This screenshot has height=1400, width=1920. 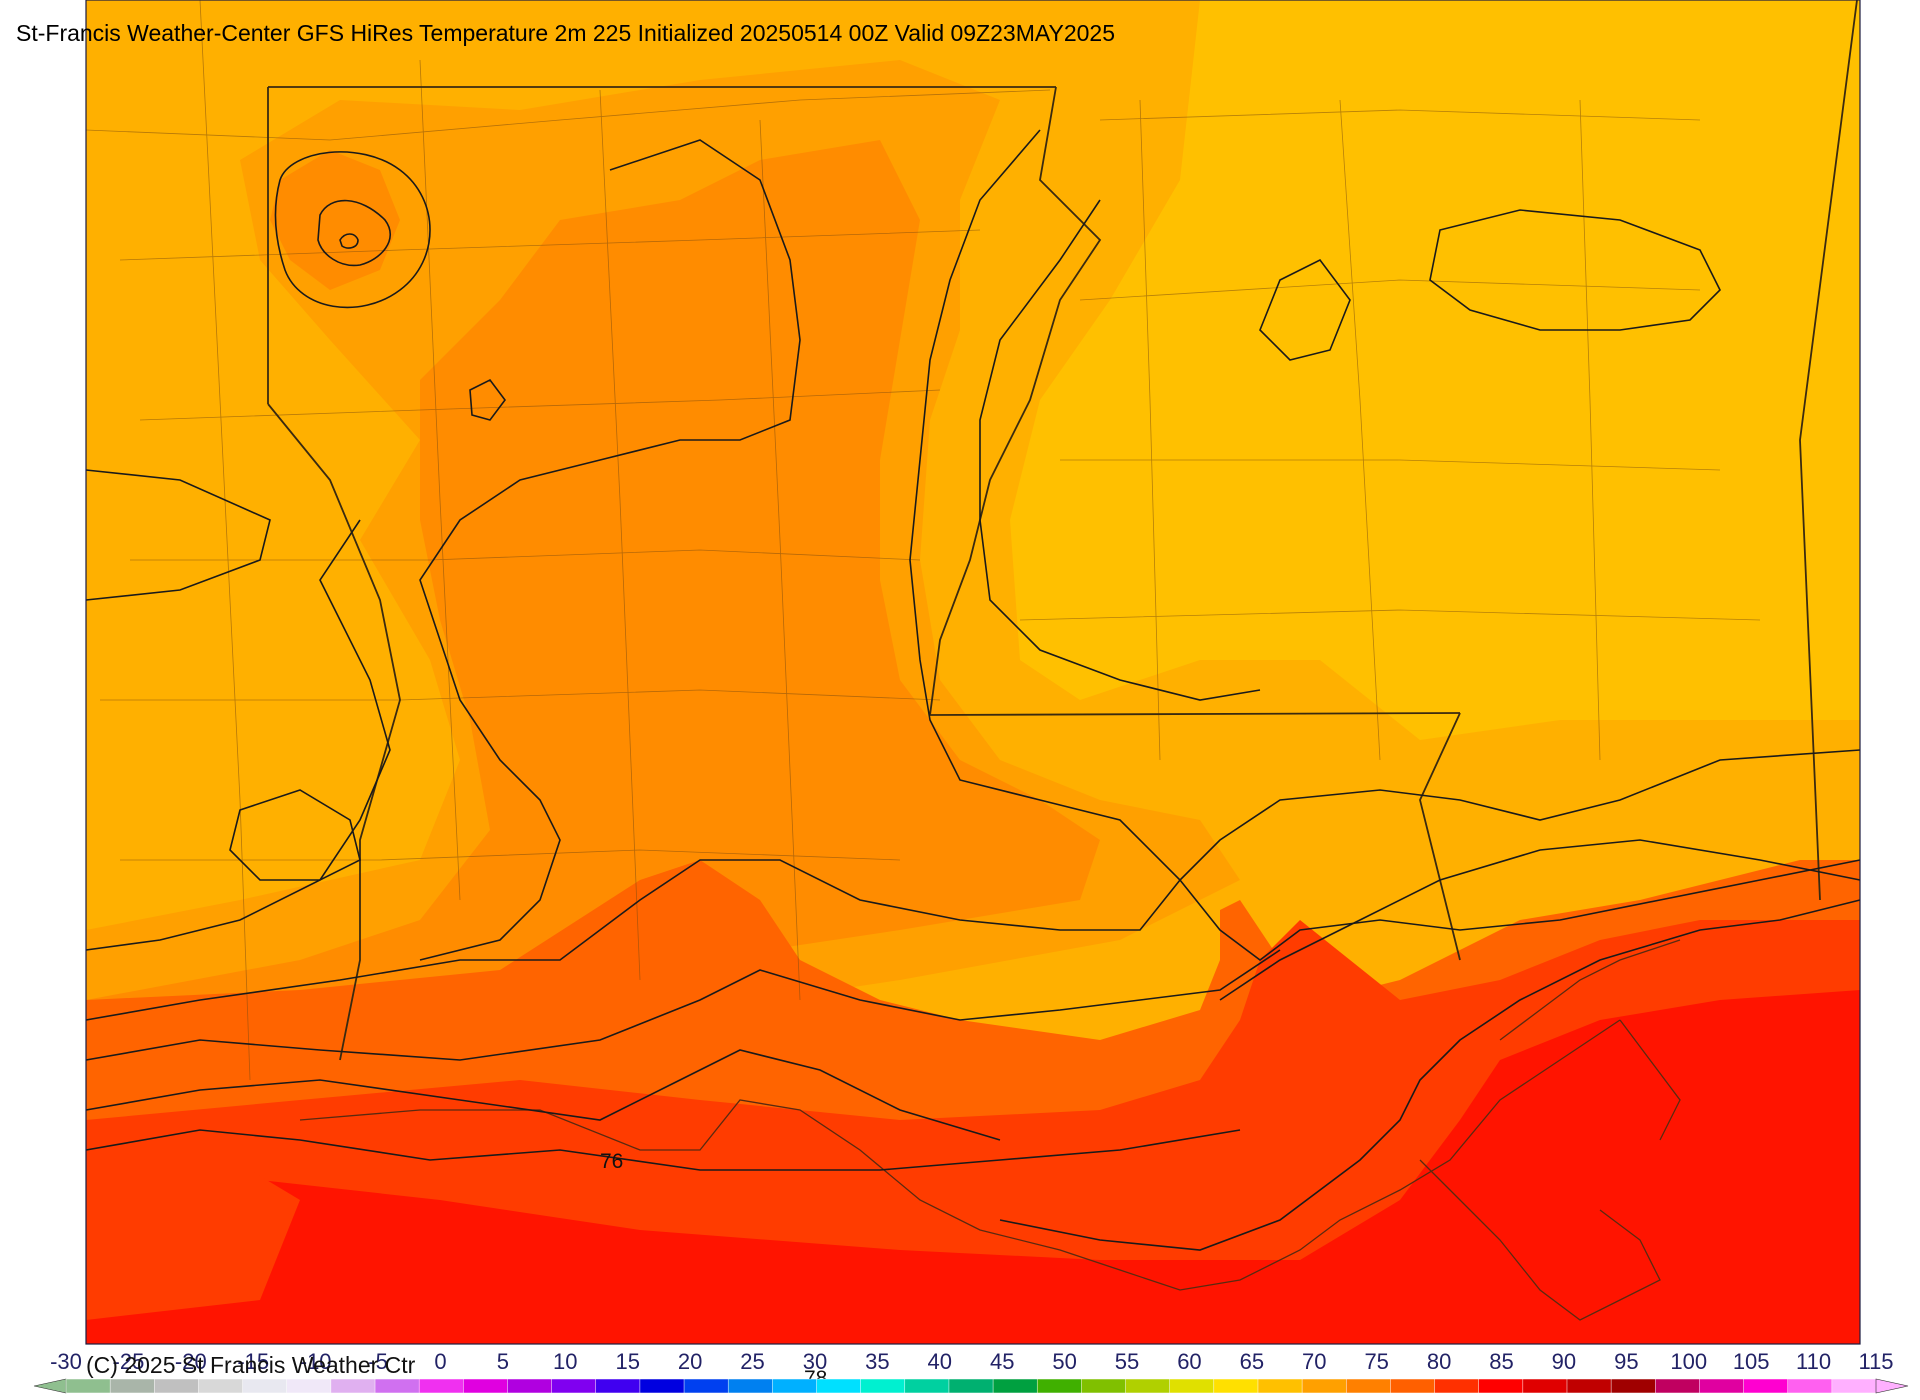 I want to click on colorbar-tick-25: 95, so click(x=1626, y=1361).